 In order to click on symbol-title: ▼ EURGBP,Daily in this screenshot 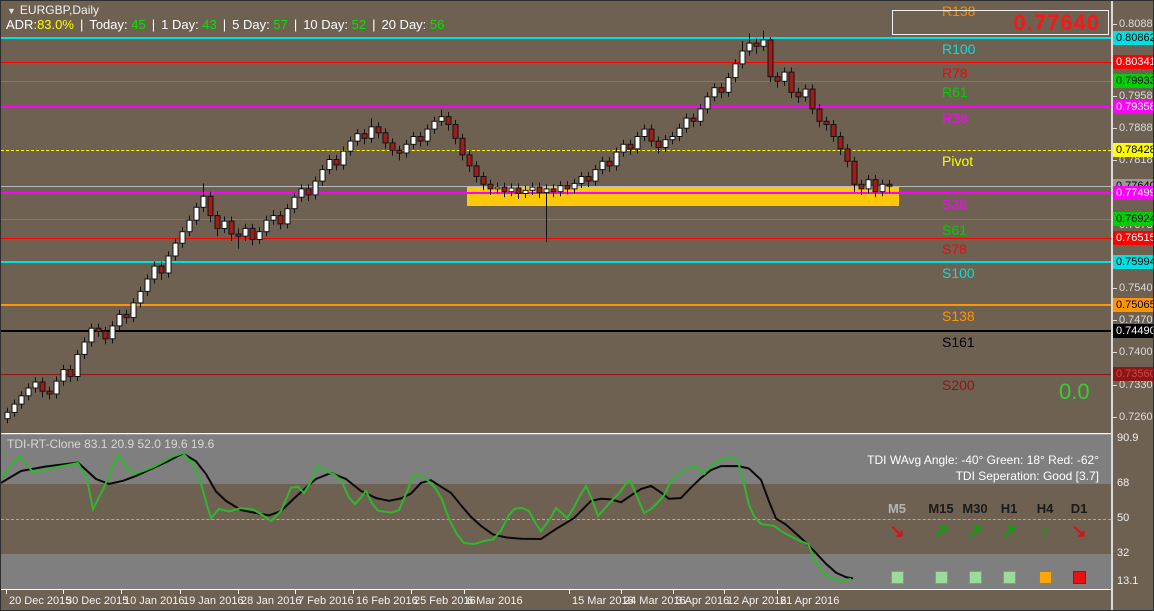, I will do `click(53, 10)`.